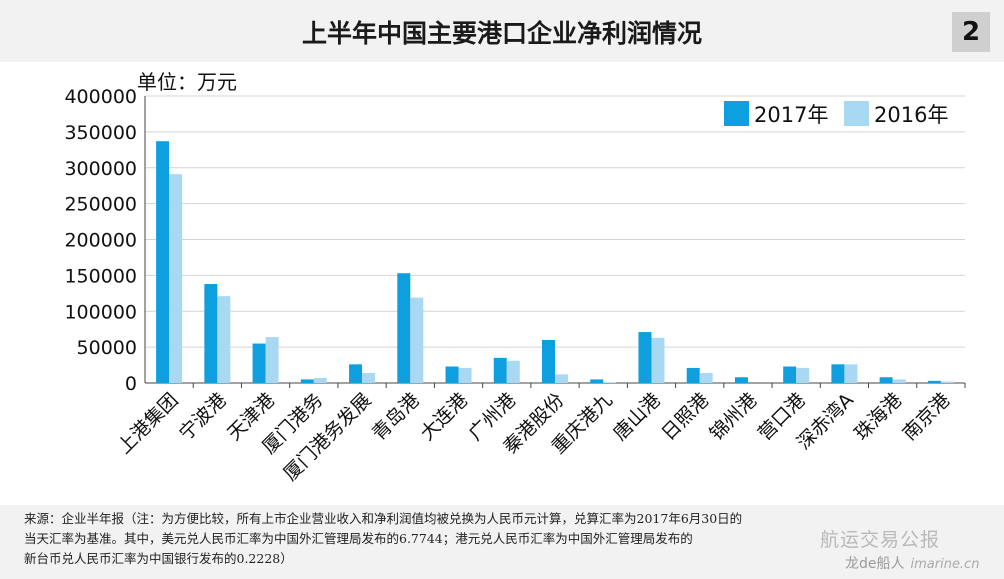  I want to click on legend-label: 2017年, so click(791, 115).